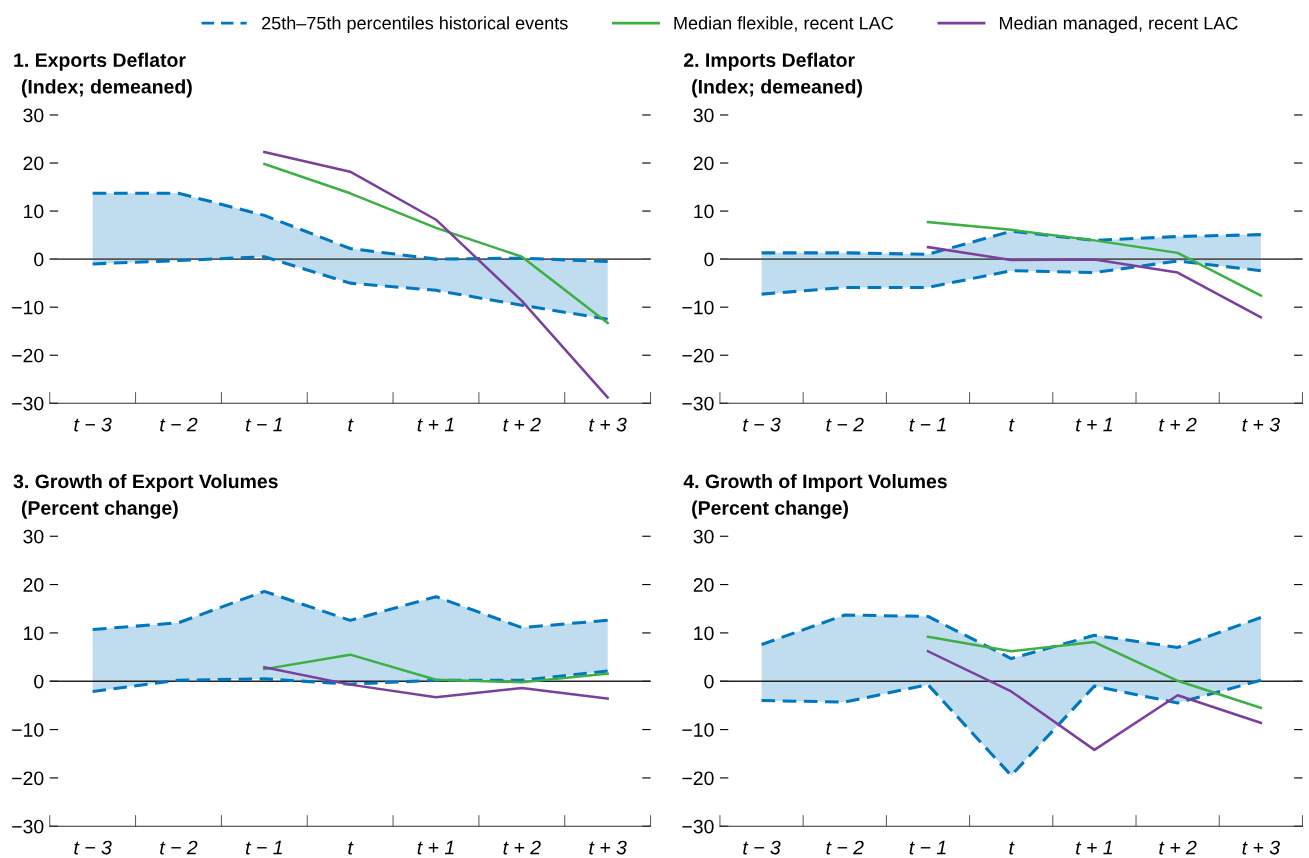 The height and width of the screenshot is (858, 1309). Describe the element at coordinates (769, 61) in the screenshot. I see `chart-title: 2. Imports Deflator` at that location.